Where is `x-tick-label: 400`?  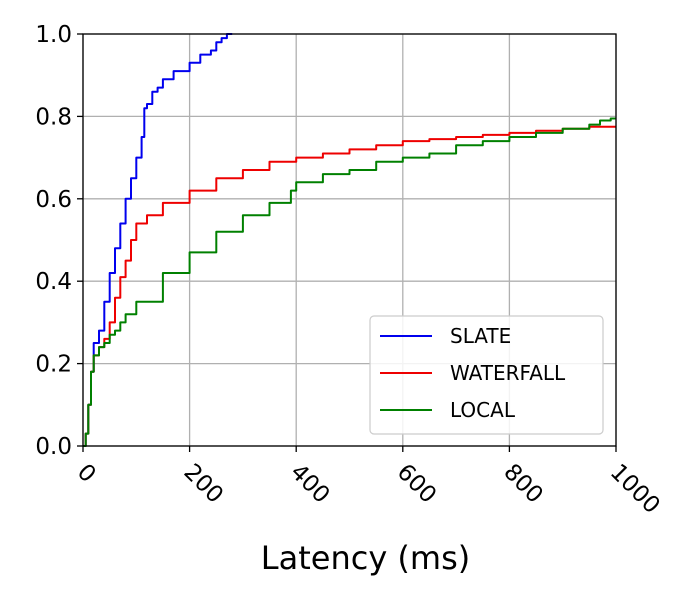 x-tick-label: 400 is located at coordinates (309, 483).